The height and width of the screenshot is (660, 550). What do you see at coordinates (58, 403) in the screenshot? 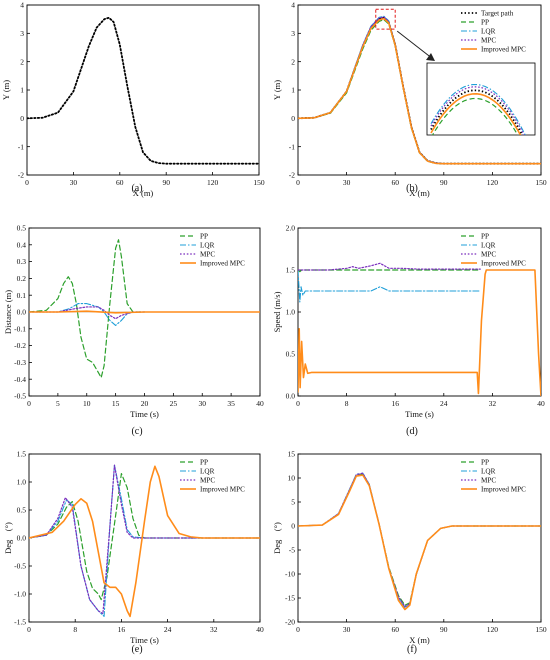
I see `x-tick-label: 5` at bounding box center [58, 403].